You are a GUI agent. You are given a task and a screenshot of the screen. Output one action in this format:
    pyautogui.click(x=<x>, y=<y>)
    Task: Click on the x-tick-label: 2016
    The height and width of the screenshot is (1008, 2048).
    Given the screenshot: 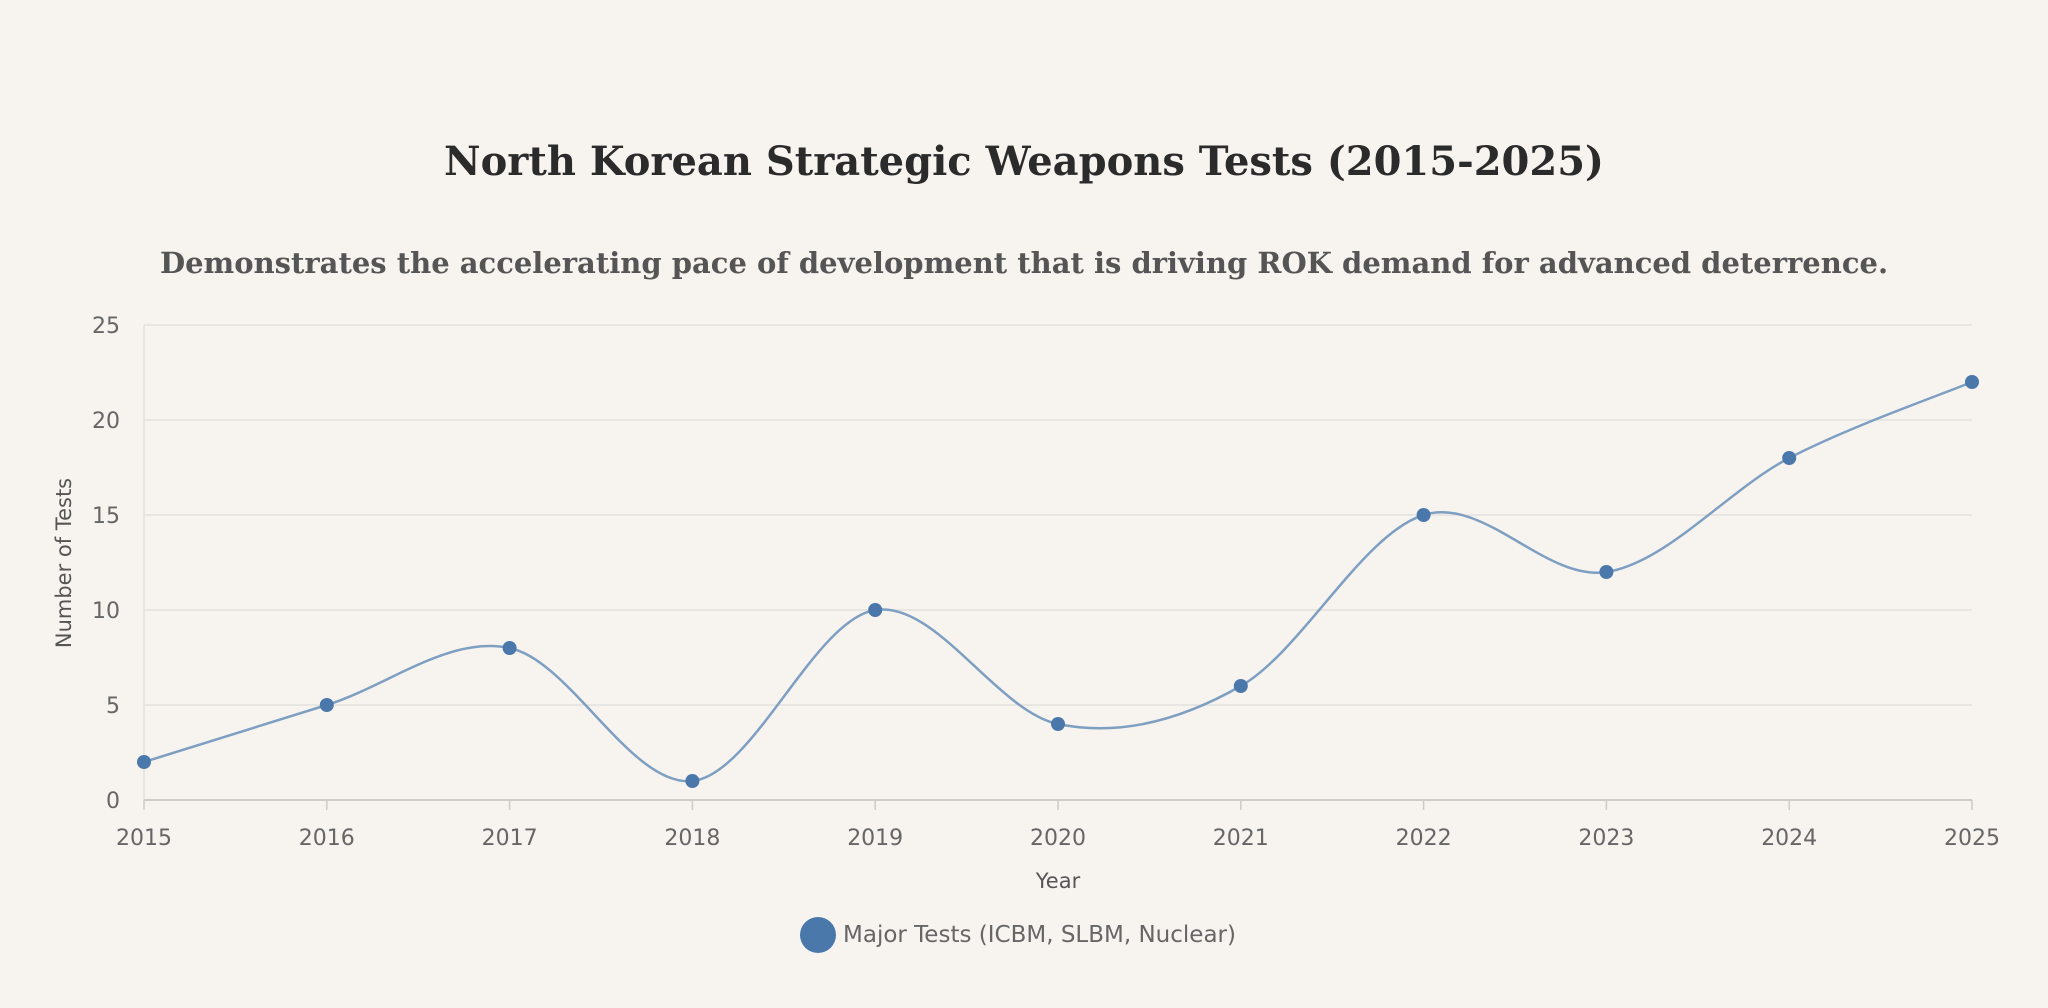 What is the action you would take?
    pyautogui.click(x=327, y=838)
    